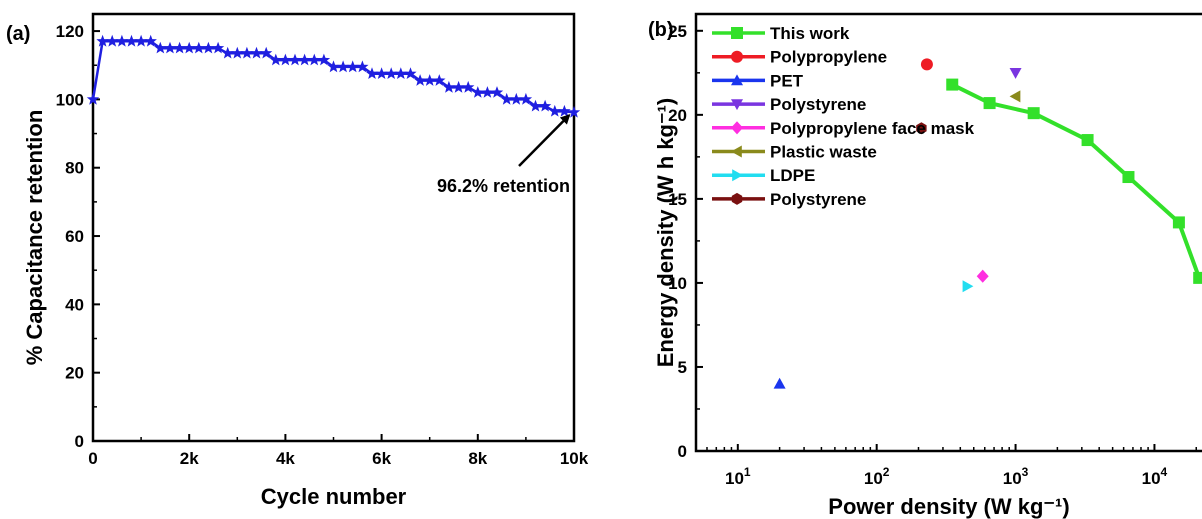  What do you see at coordinates (1155, 476) in the screenshot?
I see `x-tick-label-b: 10⁴` at bounding box center [1155, 476].